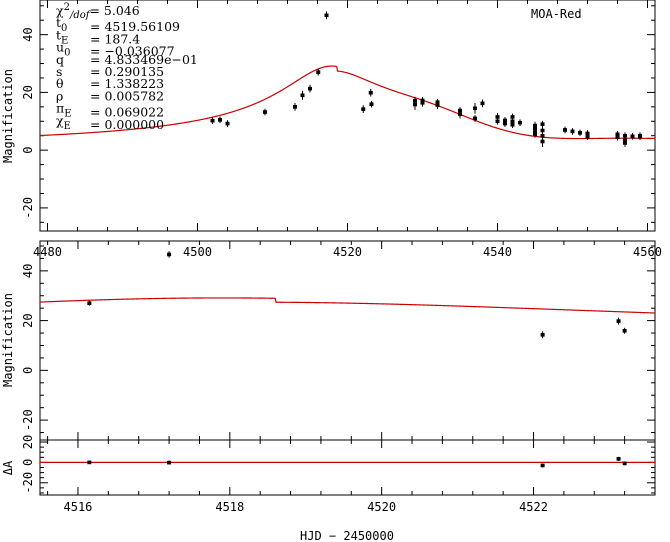 The image size is (670, 542). Describe the element at coordinates (497, 252) in the screenshot. I see `x-tick-label: 4540` at that location.